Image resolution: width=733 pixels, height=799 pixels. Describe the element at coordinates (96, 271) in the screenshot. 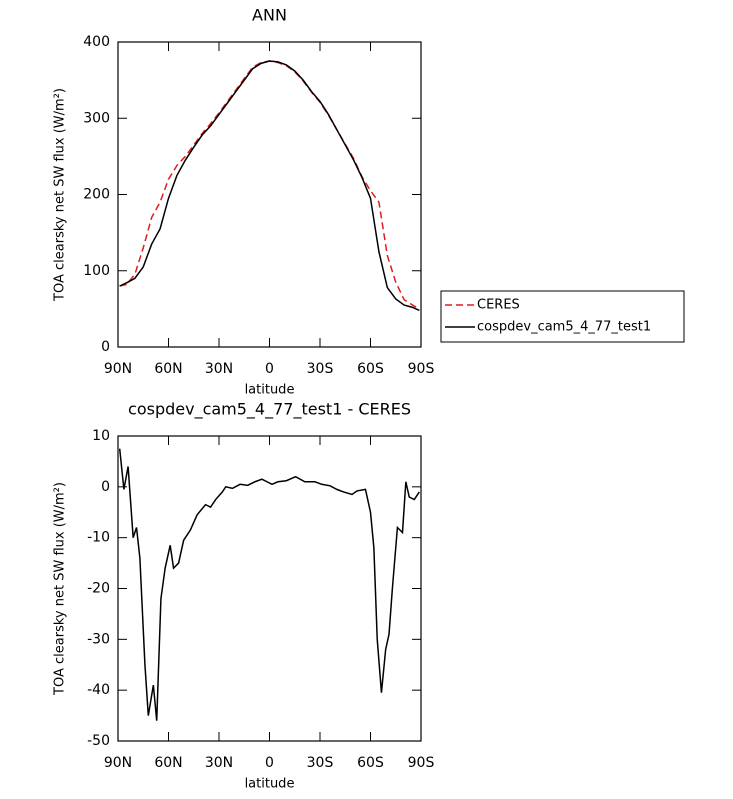

I see `y-tick-label: 100` at that location.